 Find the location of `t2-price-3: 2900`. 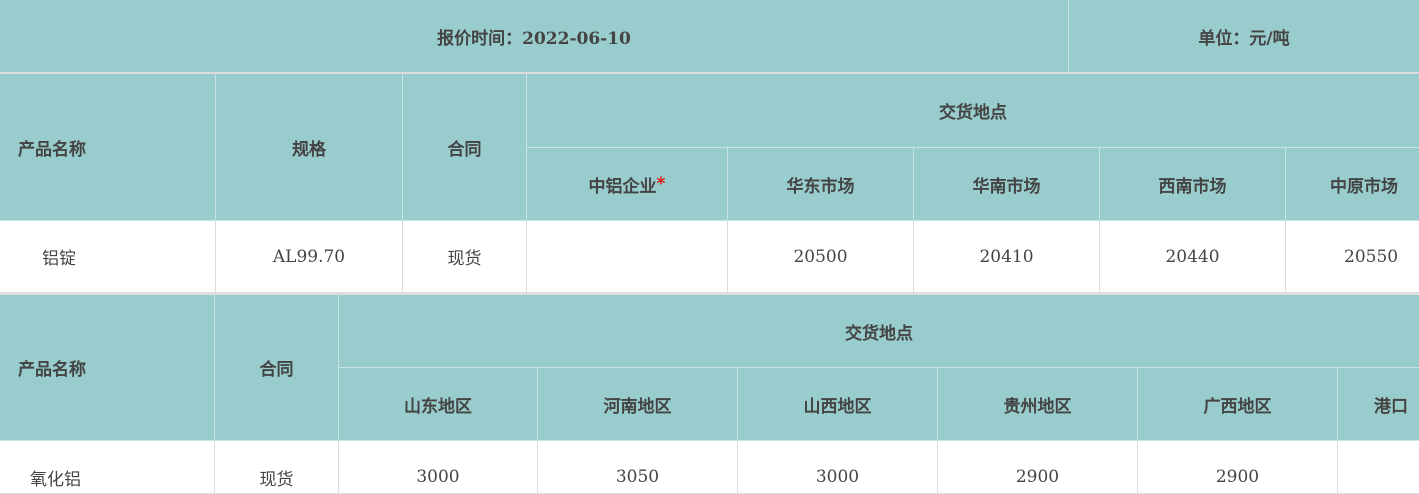

t2-price-3: 2900 is located at coordinates (1038, 467).